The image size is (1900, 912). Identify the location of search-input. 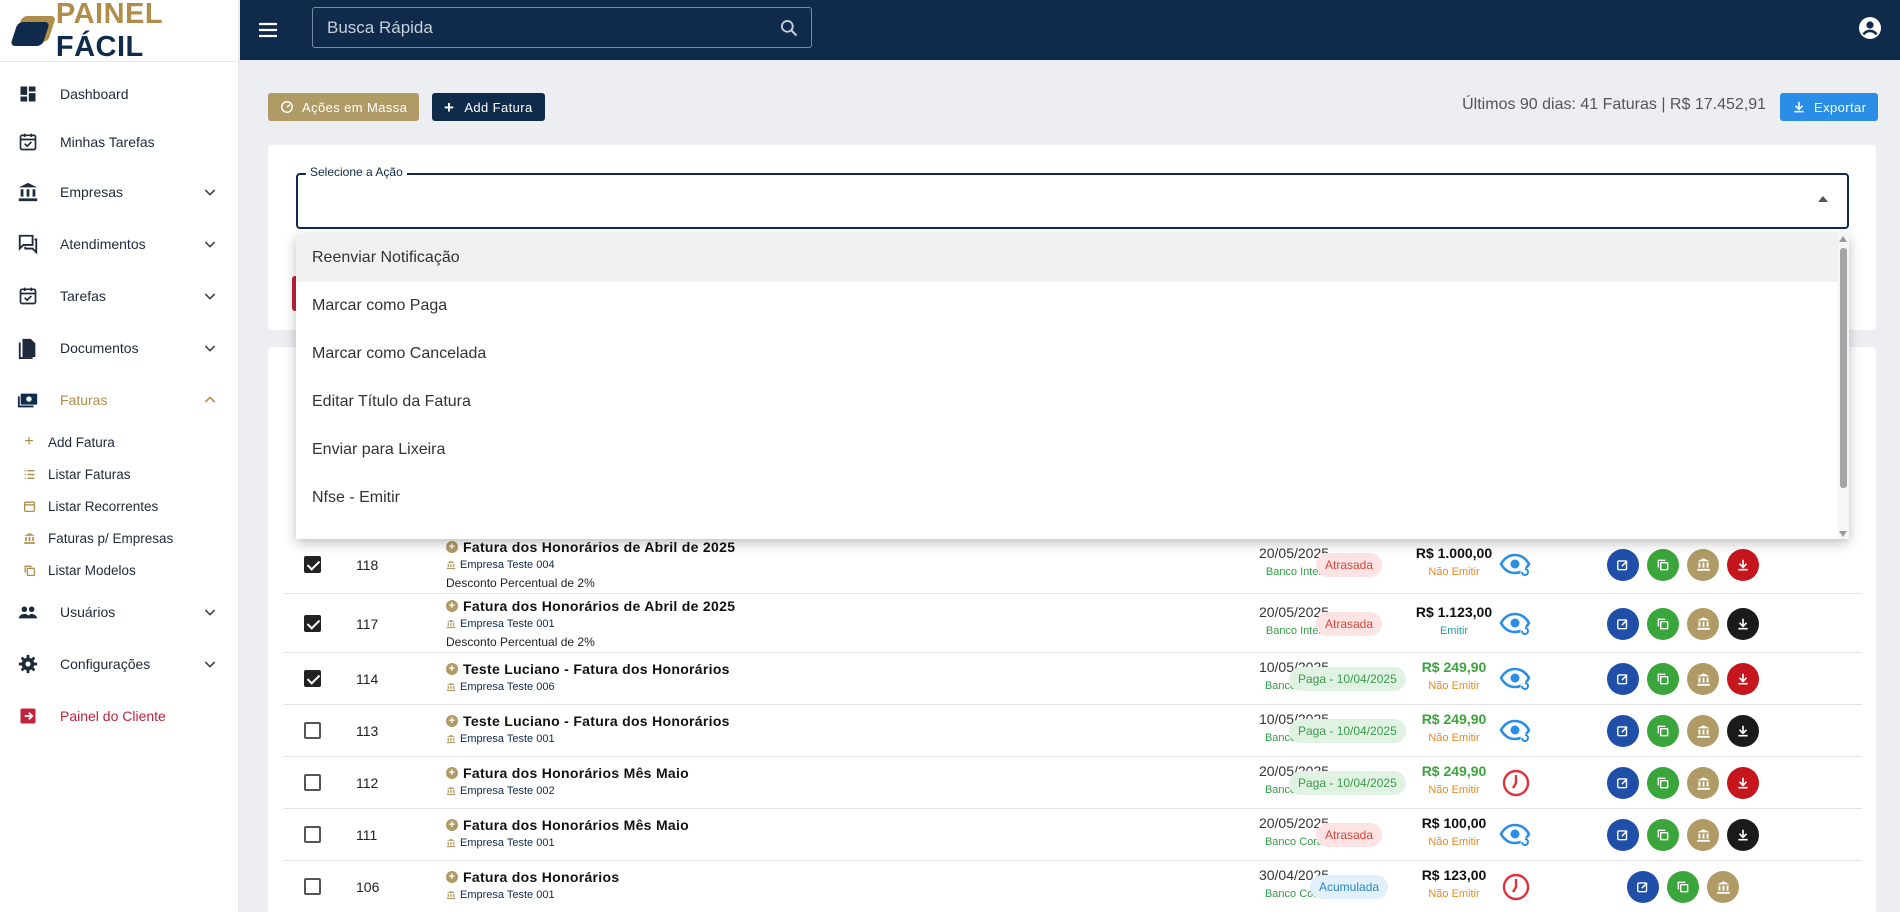
(562, 27).